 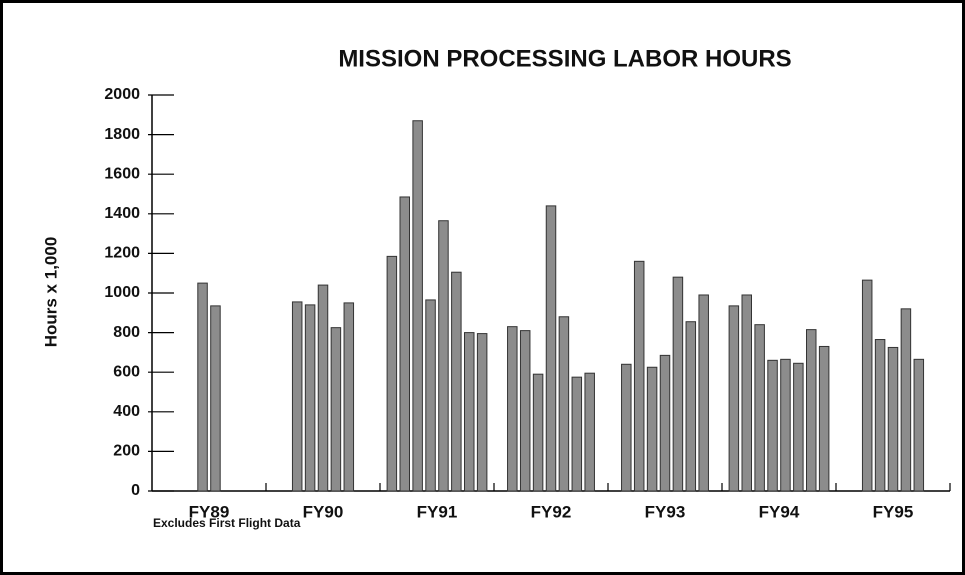 I want to click on y-tick-label: 800, so click(x=126, y=332).